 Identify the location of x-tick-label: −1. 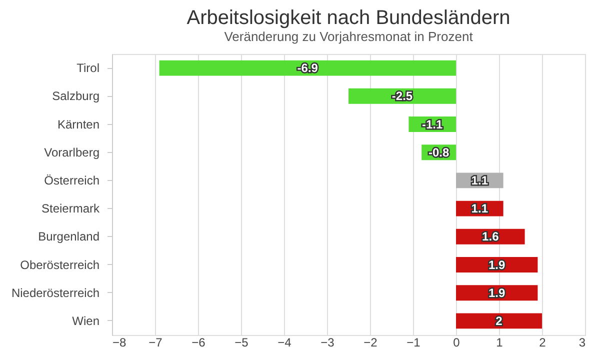
(413, 343).